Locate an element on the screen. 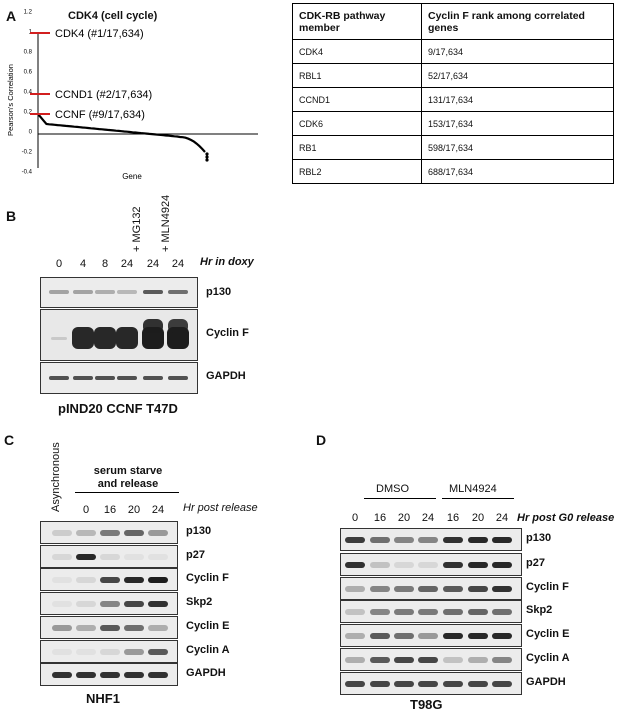 The image size is (617, 712). c-row-label: Cyclin F is located at coordinates (207, 578).